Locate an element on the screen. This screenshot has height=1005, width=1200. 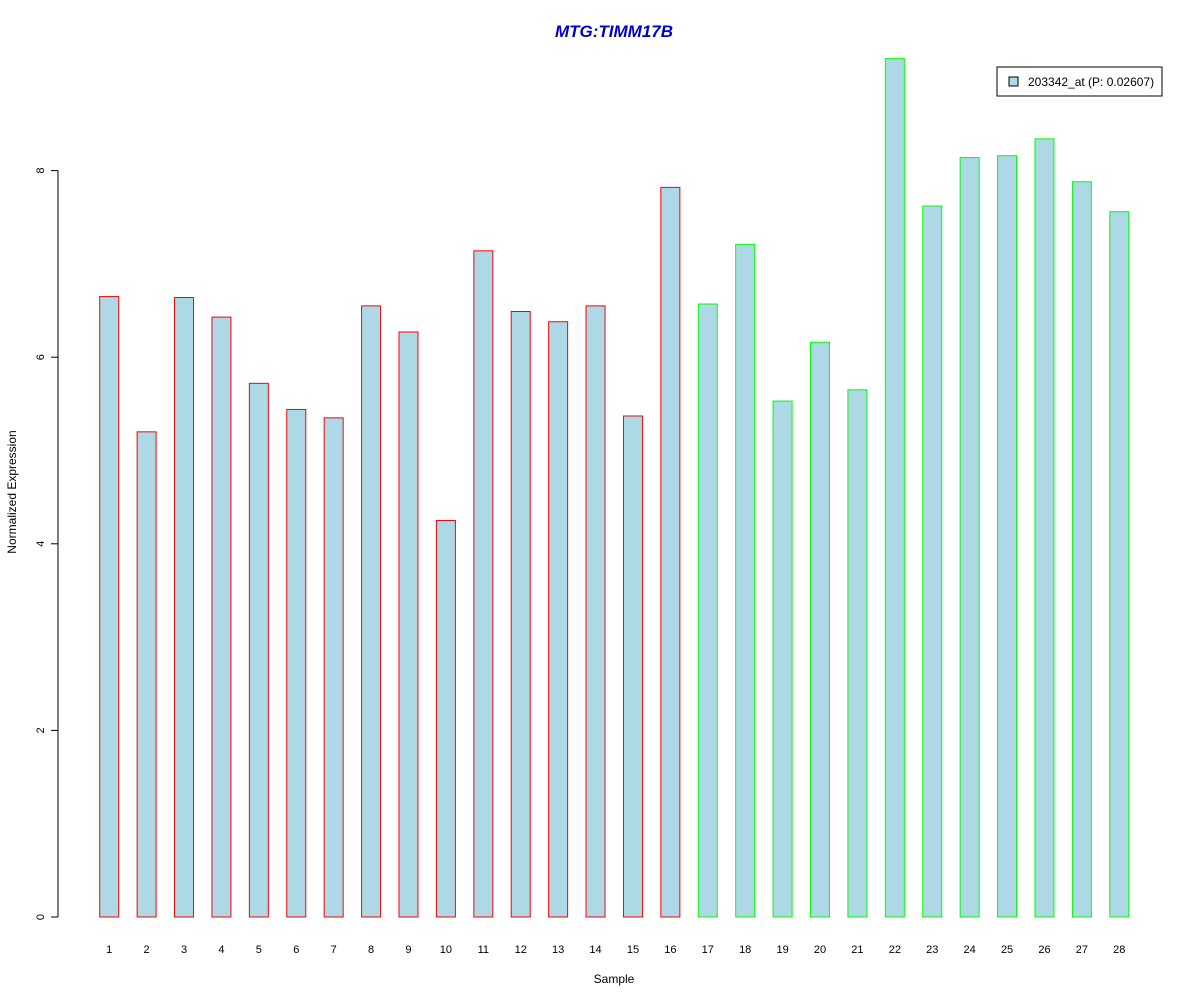
chart-title: MTG:TIMM17B is located at coordinates (614, 31).